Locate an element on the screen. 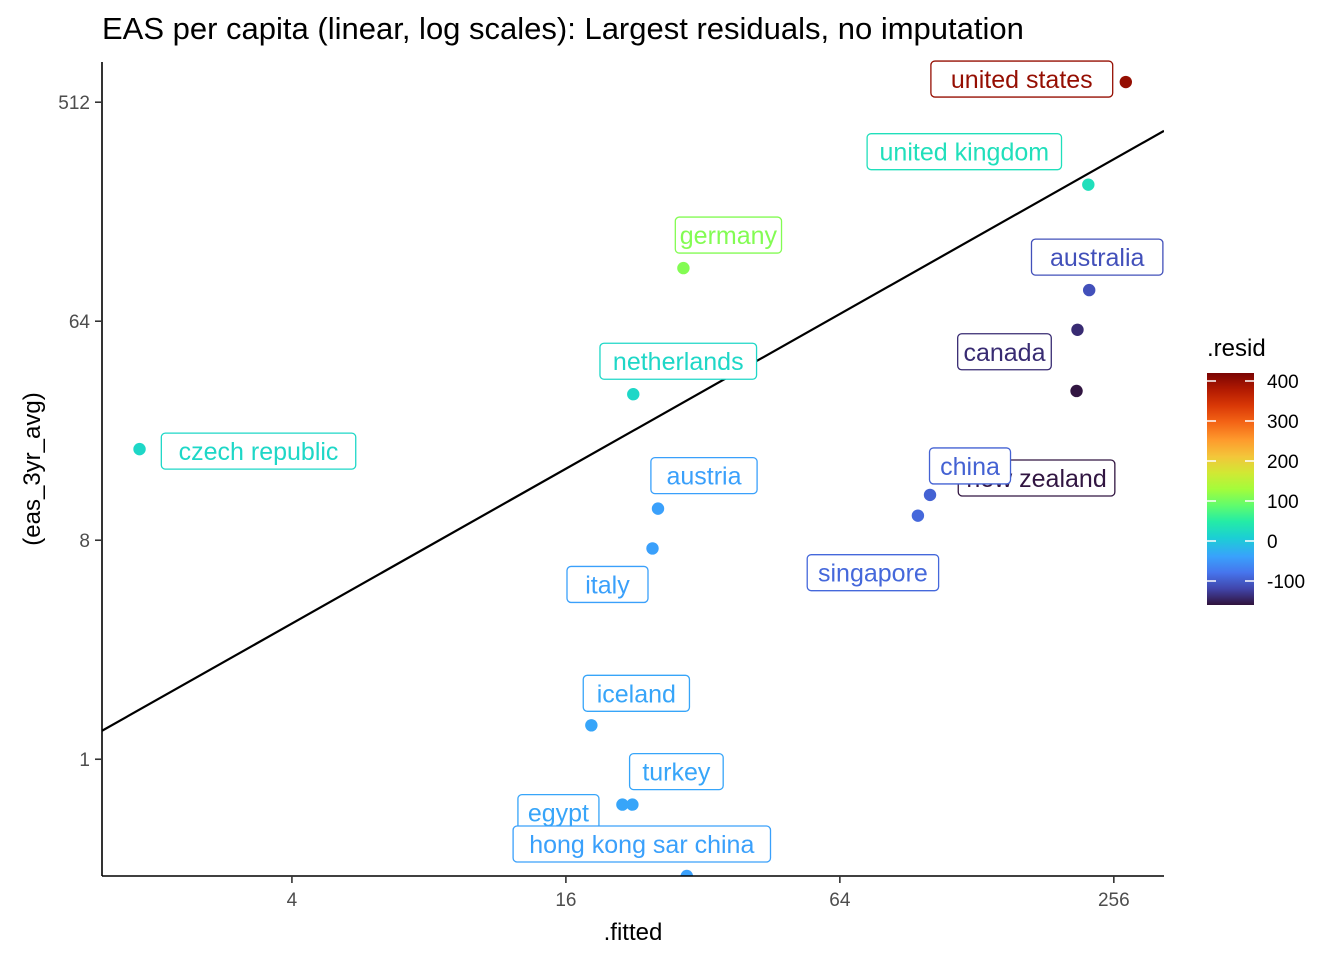 Image resolution: width=1344 pixels, height=960 pixels. point-label-text: italy is located at coordinates (607, 585).